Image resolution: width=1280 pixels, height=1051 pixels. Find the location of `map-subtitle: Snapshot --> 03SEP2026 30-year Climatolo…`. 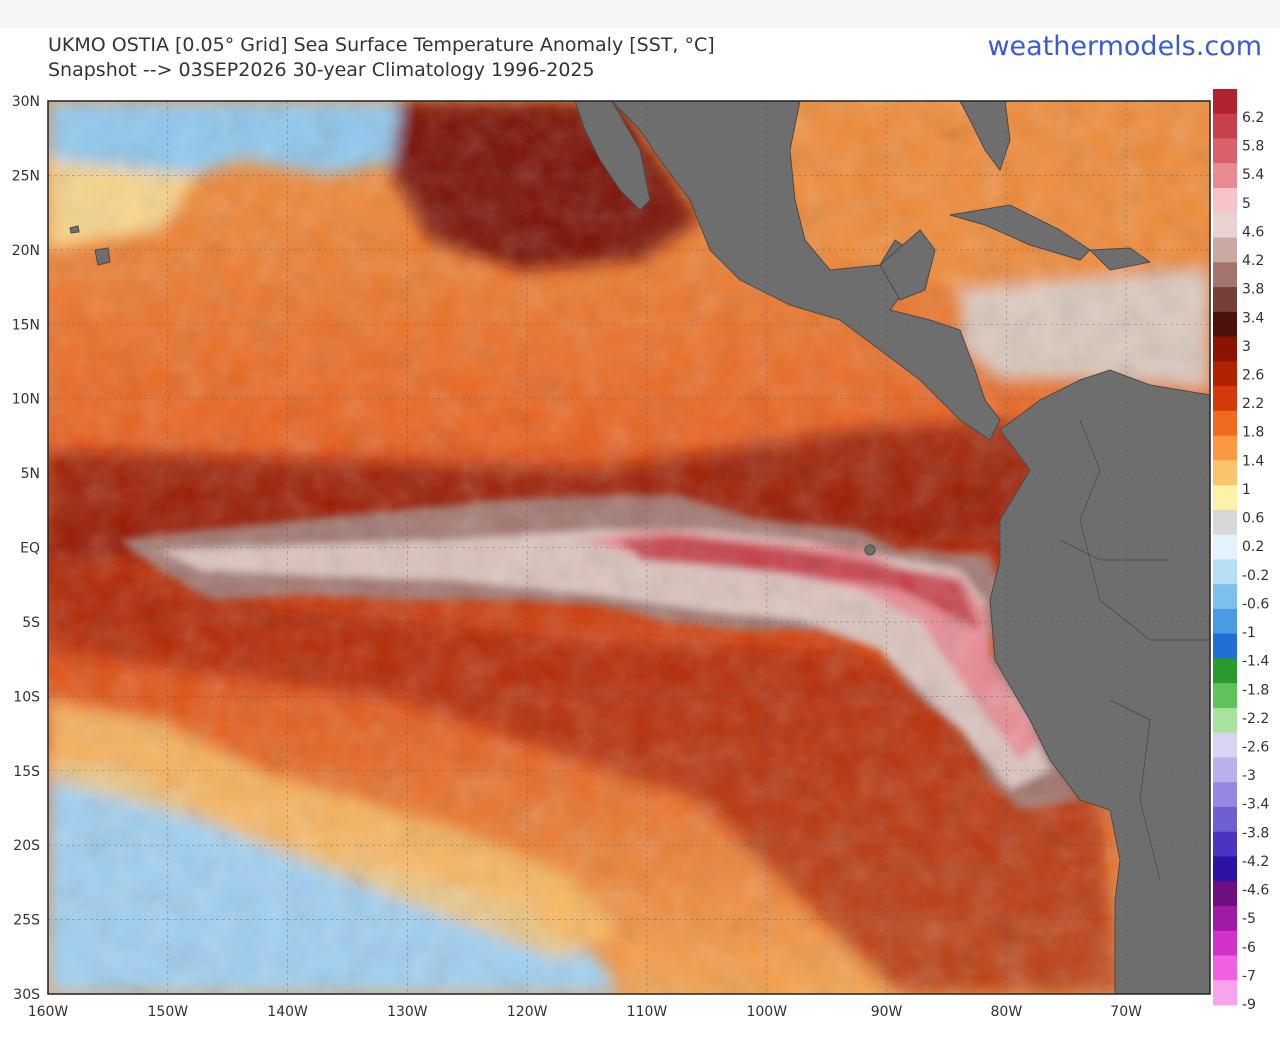

map-subtitle: Snapshot --> 03SEP2026 30-year Climatolo… is located at coordinates (321, 70).